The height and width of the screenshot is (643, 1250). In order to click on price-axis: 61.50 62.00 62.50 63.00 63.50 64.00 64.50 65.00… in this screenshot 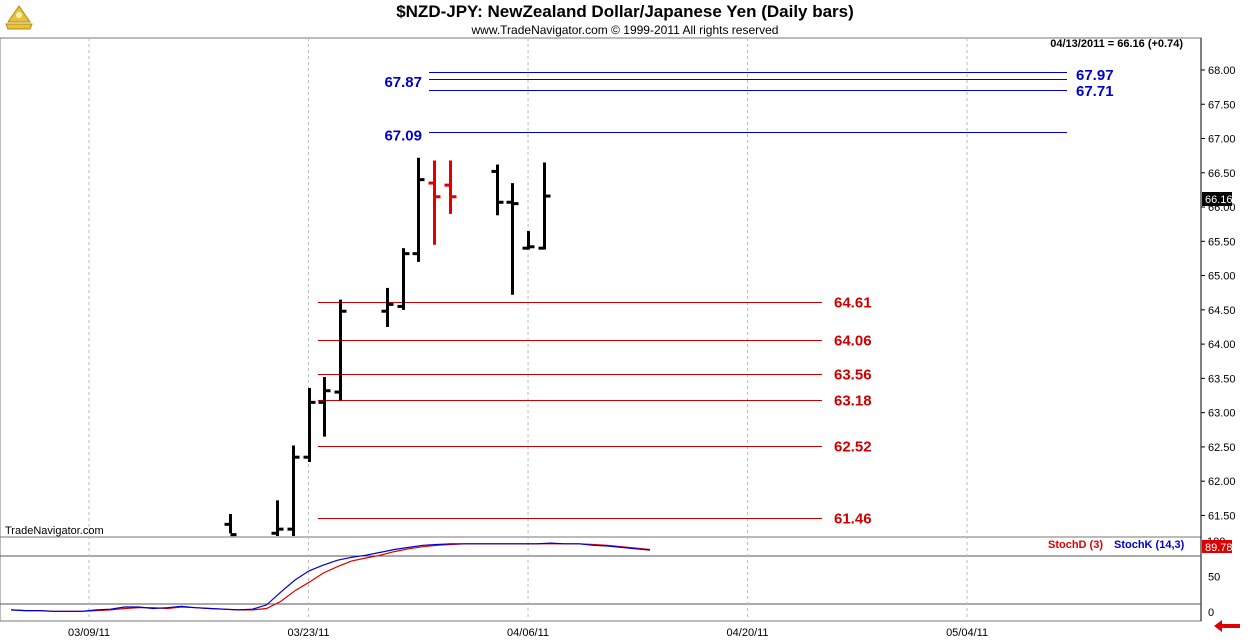, I will do `click(1218, 293)`.